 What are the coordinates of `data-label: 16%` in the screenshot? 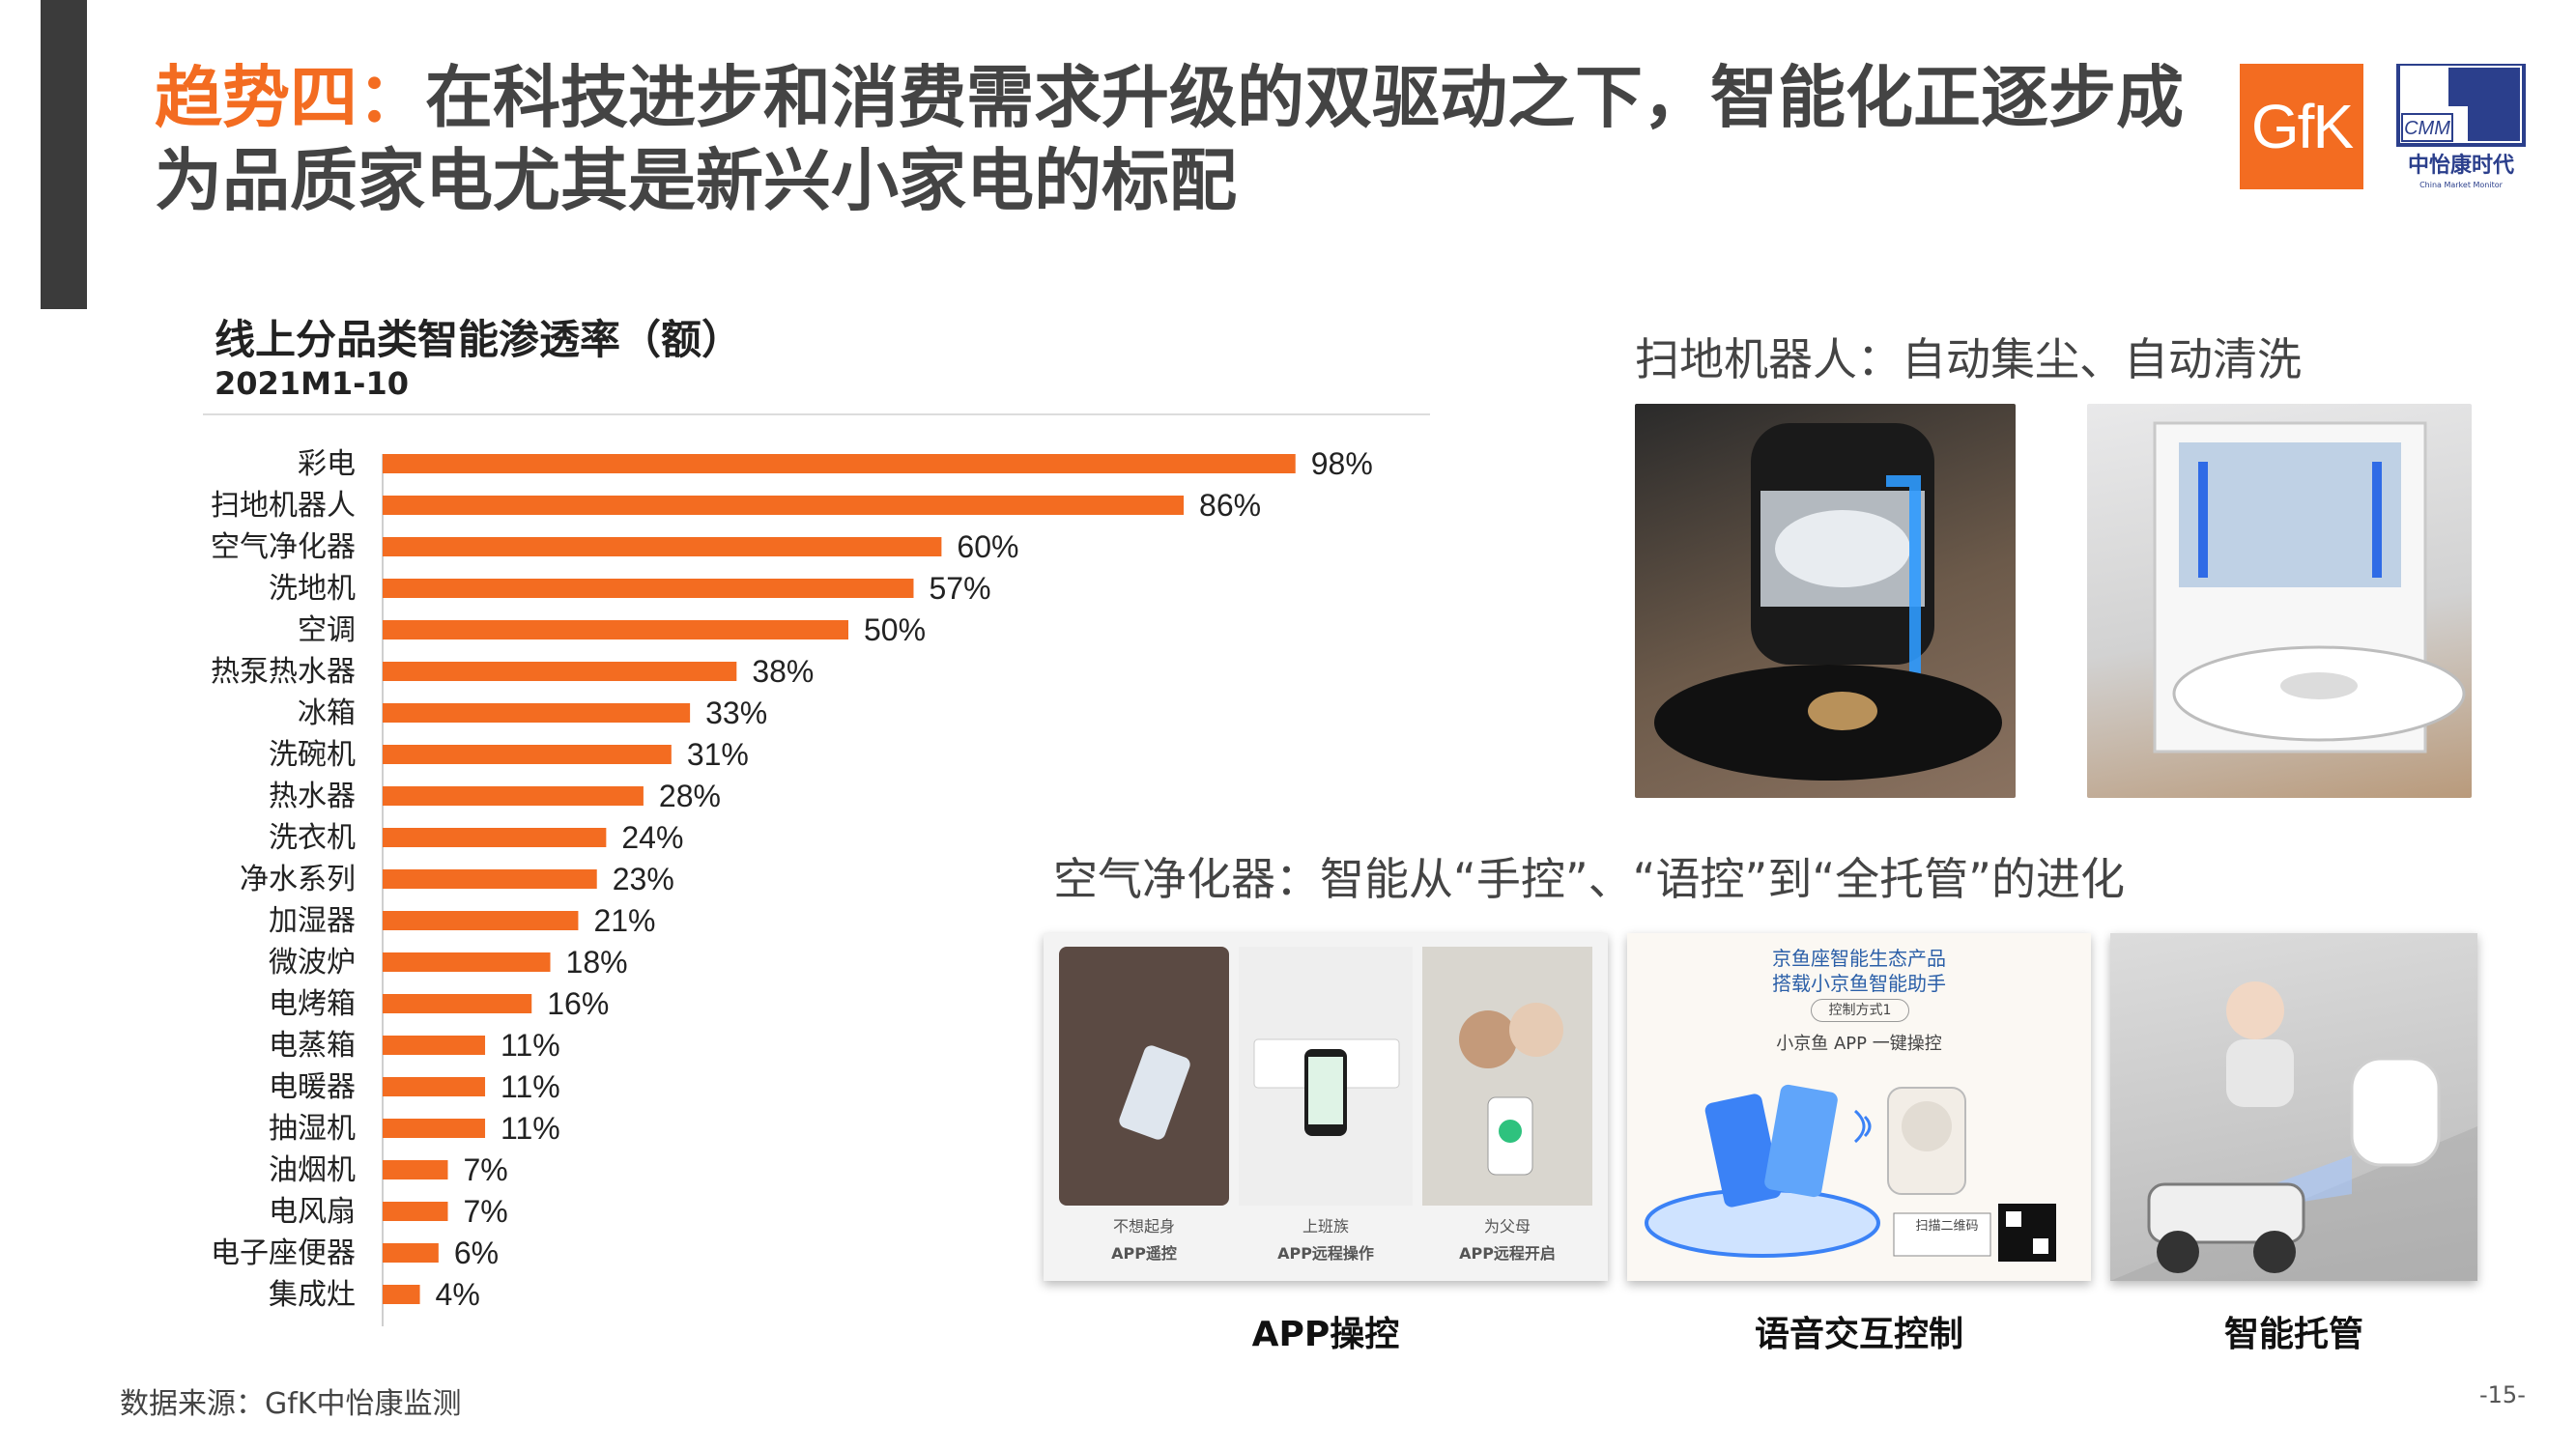 It's located at (578, 1003).